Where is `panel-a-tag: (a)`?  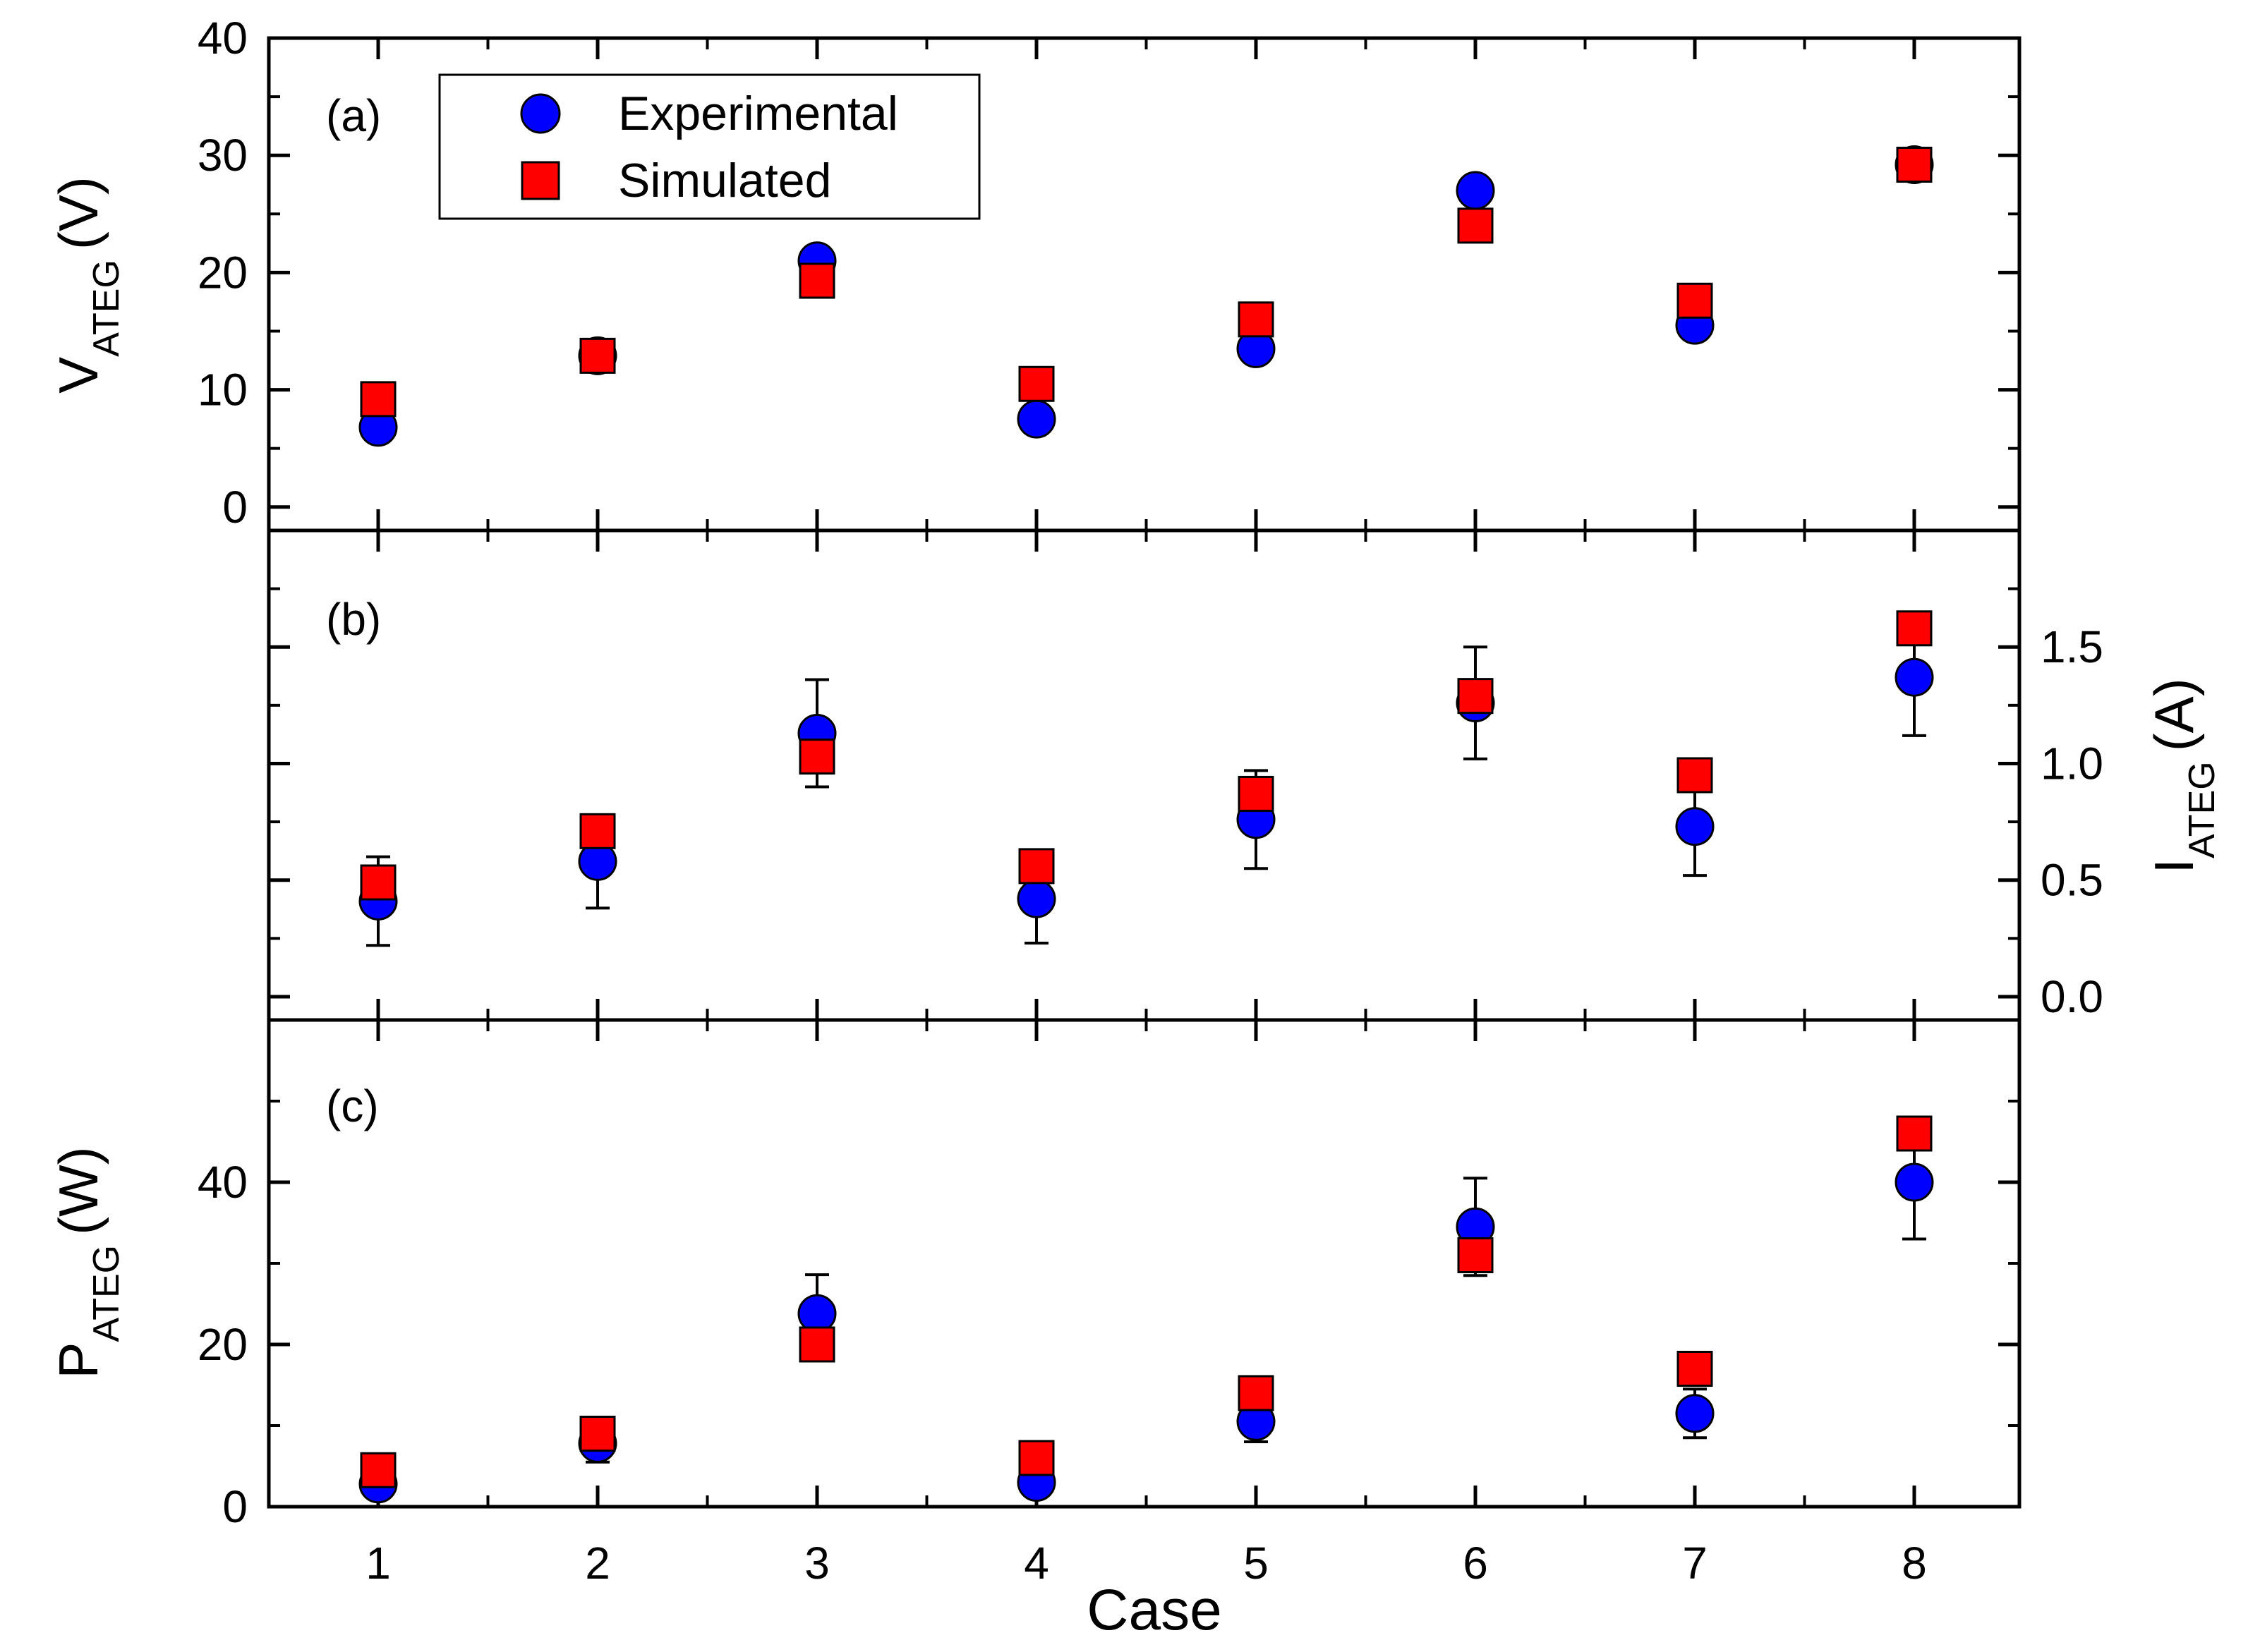
panel-a-tag: (a) is located at coordinates (353, 116).